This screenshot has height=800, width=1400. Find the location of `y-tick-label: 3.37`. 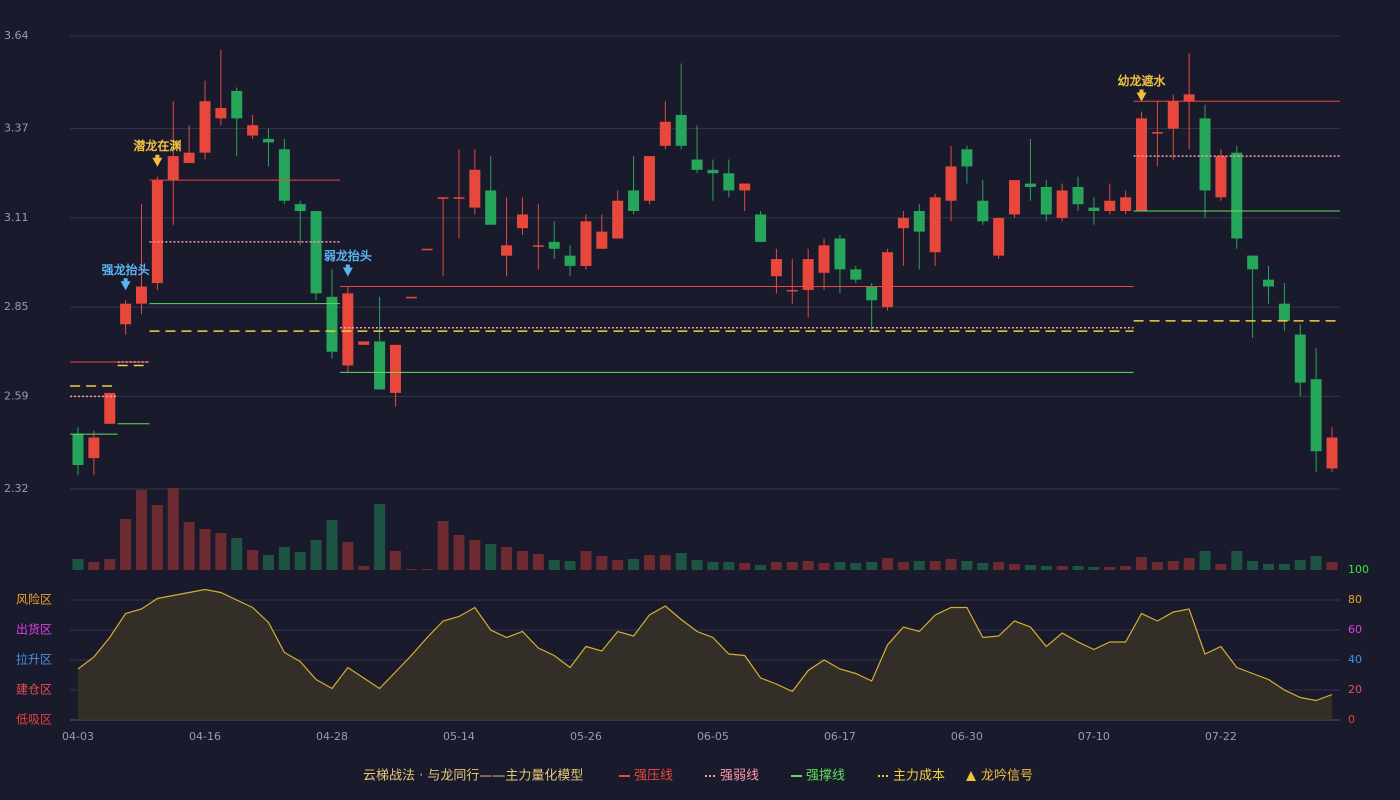

y-tick-label: 3.37 is located at coordinates (16, 128).